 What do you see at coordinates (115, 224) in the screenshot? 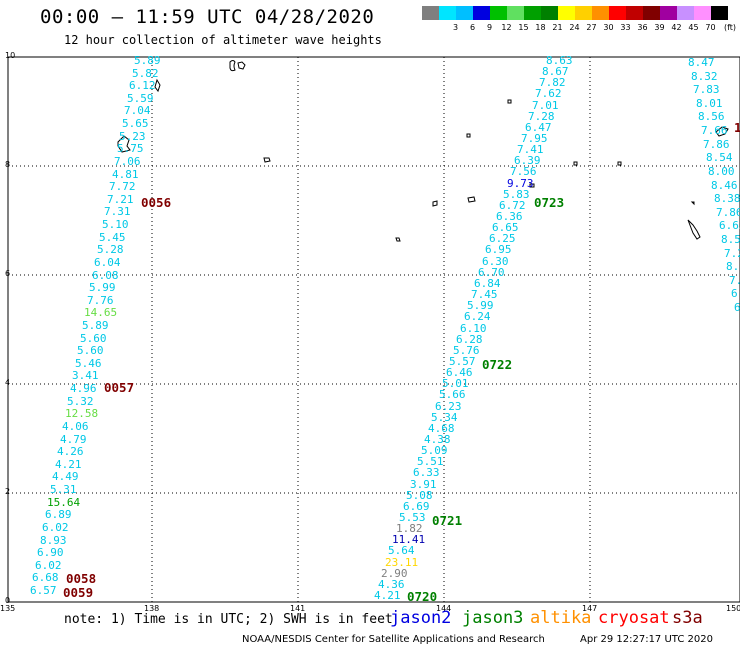
I see `wave-height-value: 5.10` at bounding box center [115, 224].